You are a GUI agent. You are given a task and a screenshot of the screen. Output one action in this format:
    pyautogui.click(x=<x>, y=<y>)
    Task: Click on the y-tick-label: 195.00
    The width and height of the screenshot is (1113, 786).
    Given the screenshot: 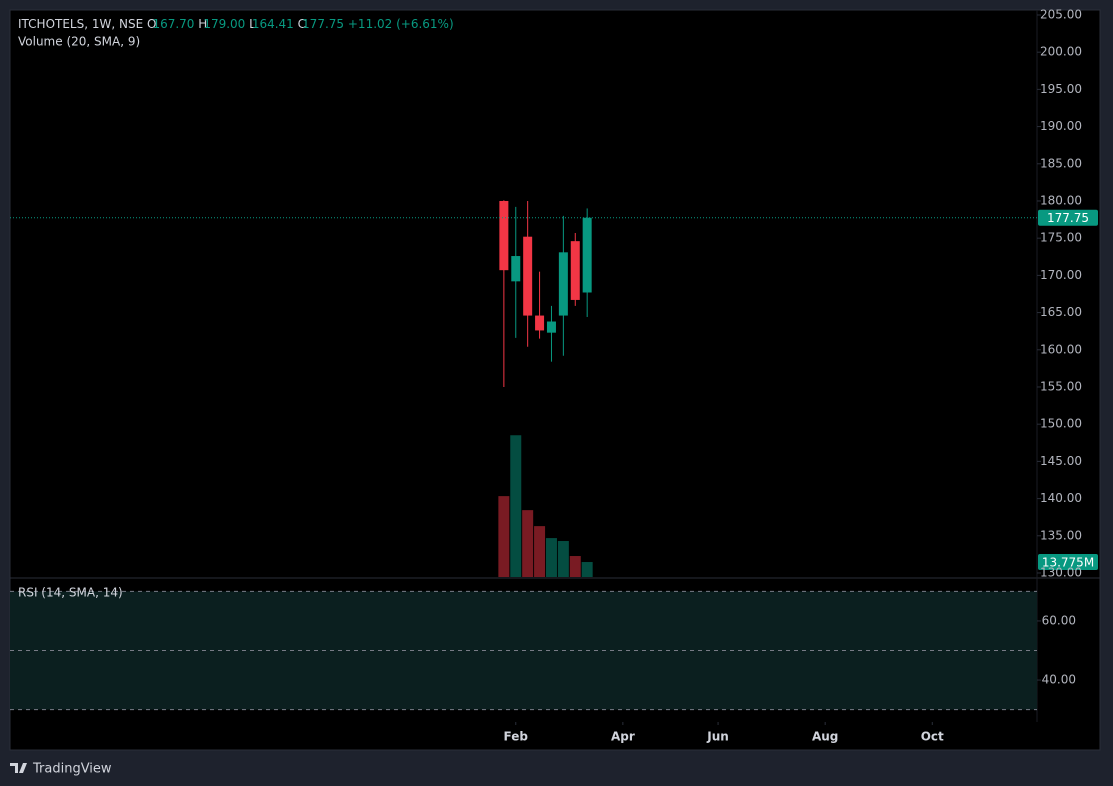 What is the action you would take?
    pyautogui.click(x=1061, y=89)
    